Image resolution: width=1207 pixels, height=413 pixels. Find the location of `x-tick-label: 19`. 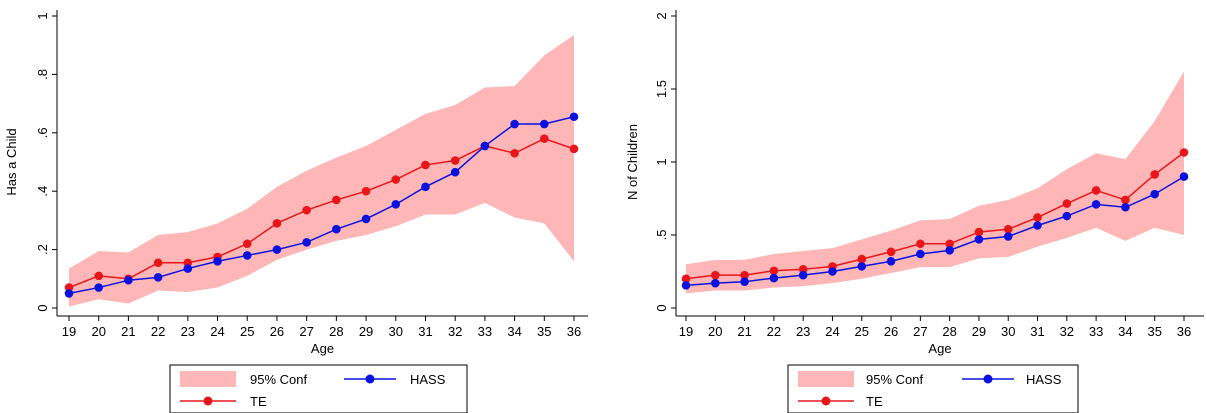

x-tick-label: 19 is located at coordinates (686, 331).